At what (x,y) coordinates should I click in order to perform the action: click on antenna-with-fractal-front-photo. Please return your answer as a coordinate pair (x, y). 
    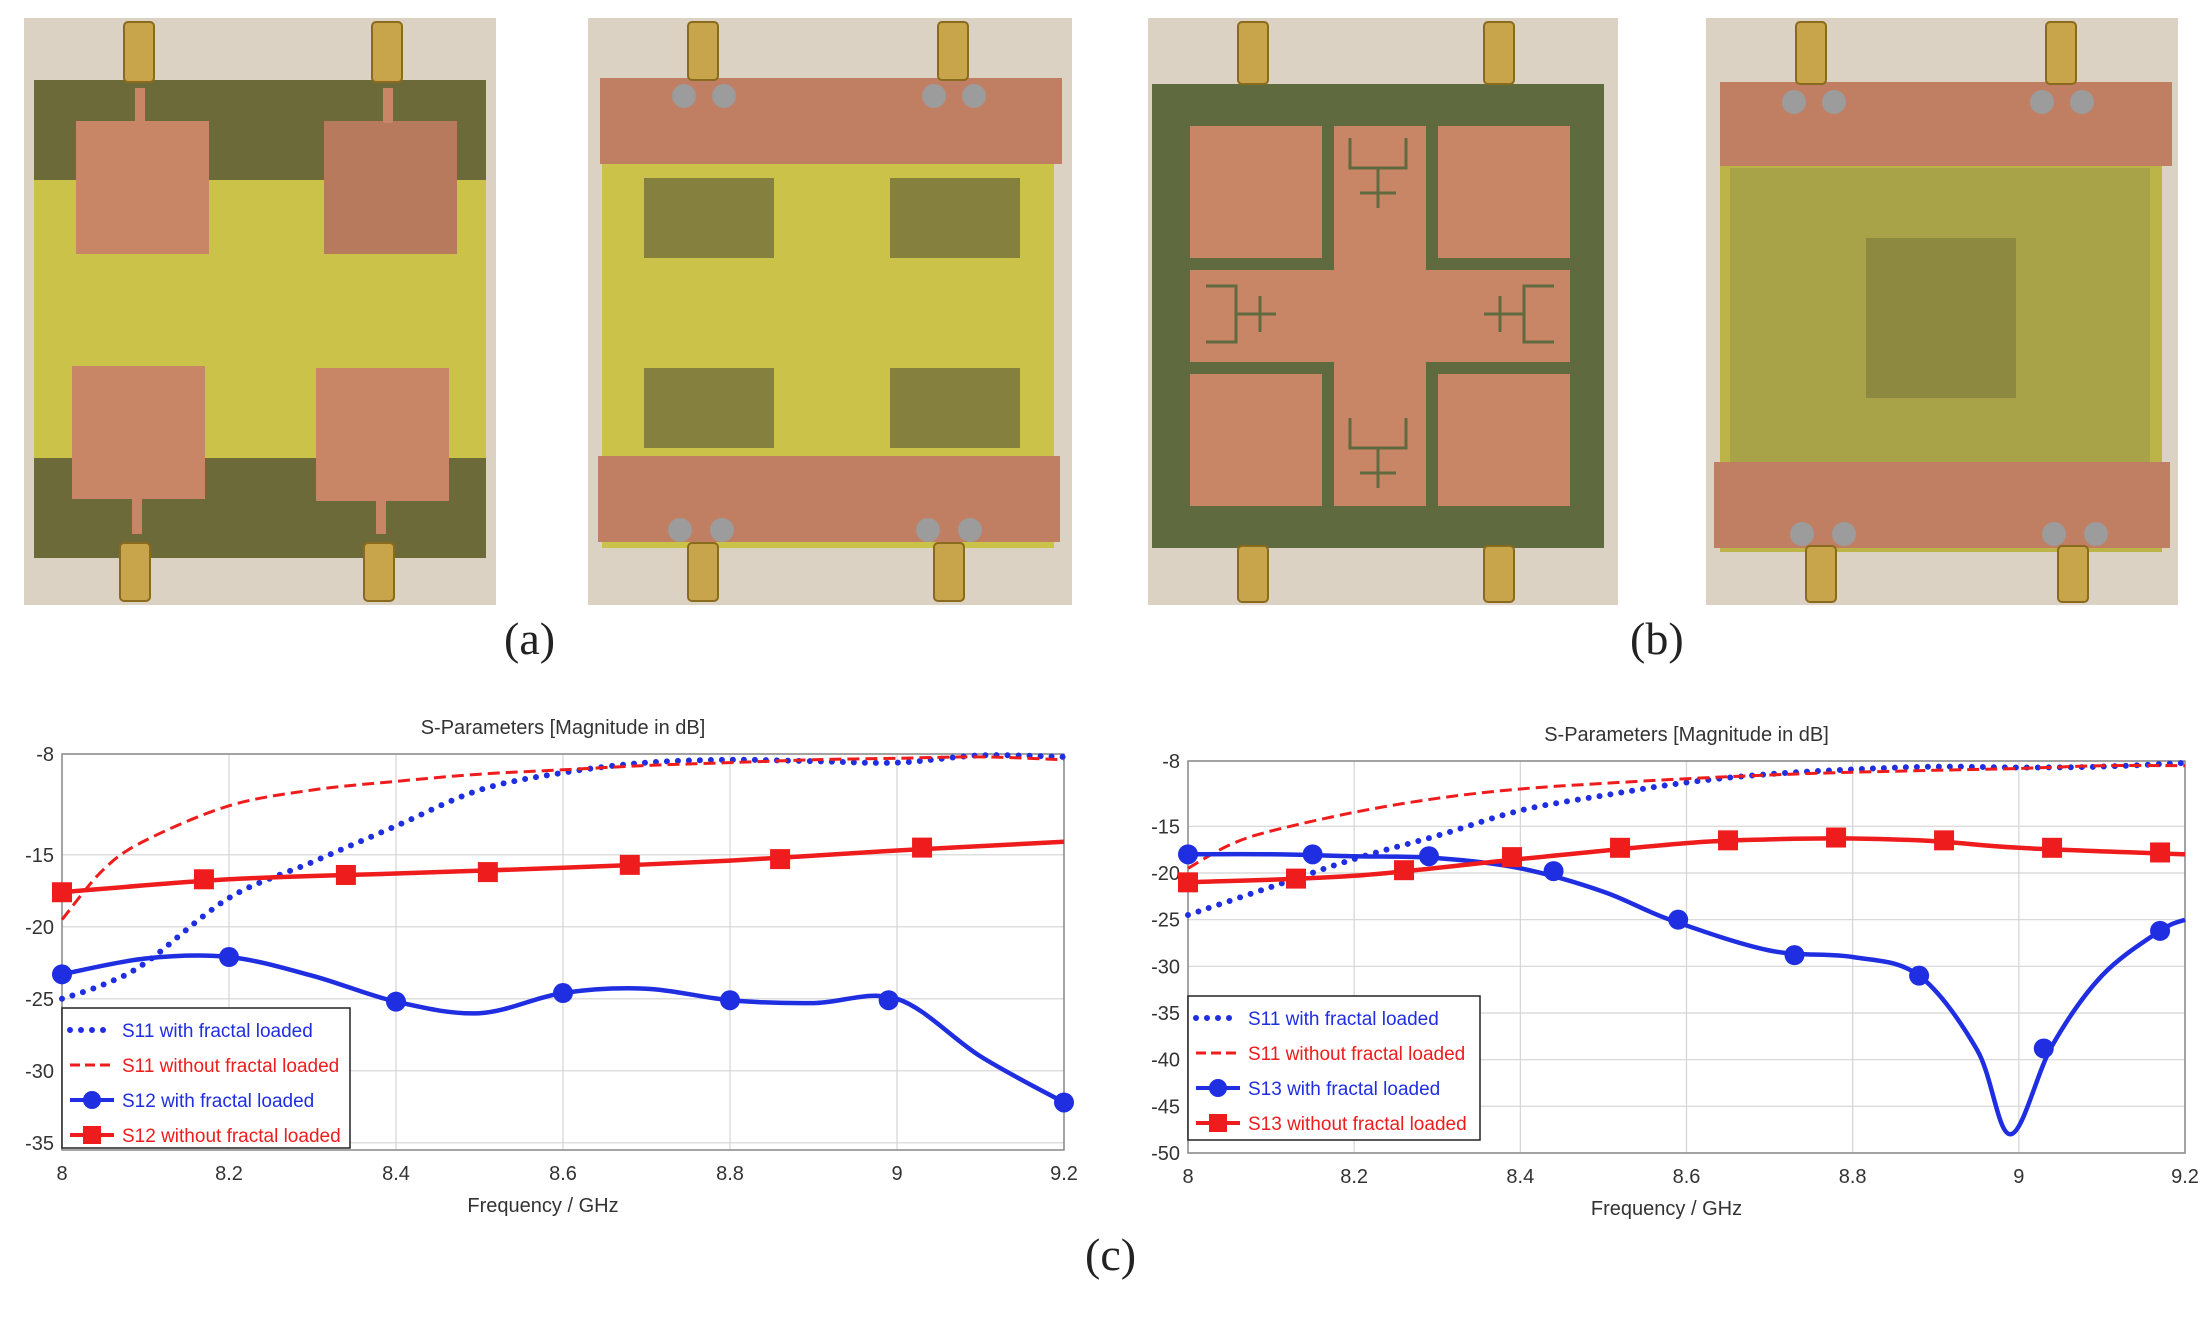
    Looking at the image, I should click on (1383, 311).